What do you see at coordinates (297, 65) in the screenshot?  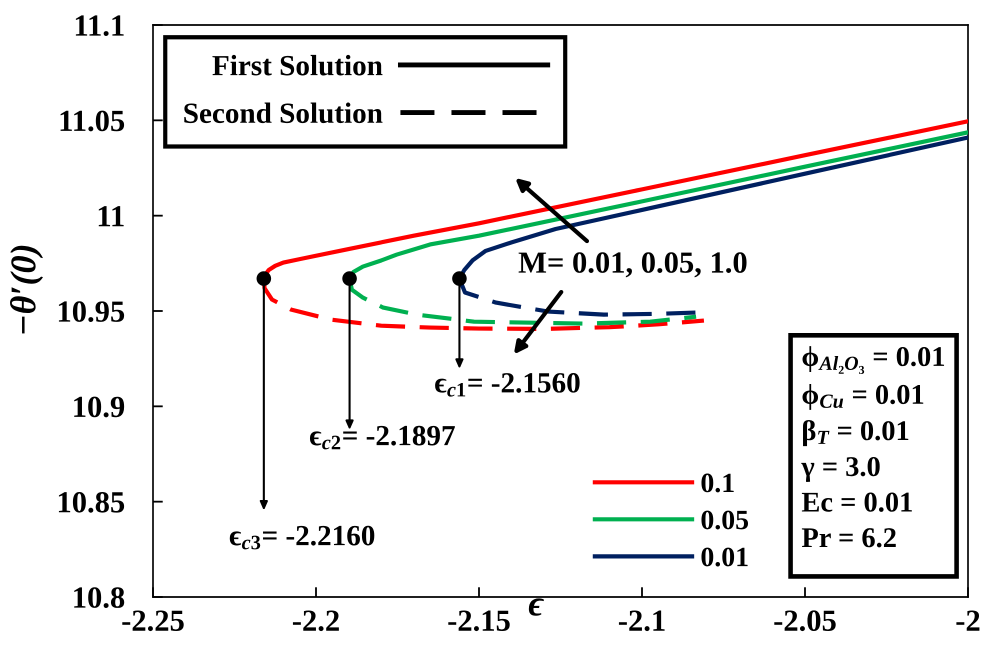 I see `legend-label: First Solution` at bounding box center [297, 65].